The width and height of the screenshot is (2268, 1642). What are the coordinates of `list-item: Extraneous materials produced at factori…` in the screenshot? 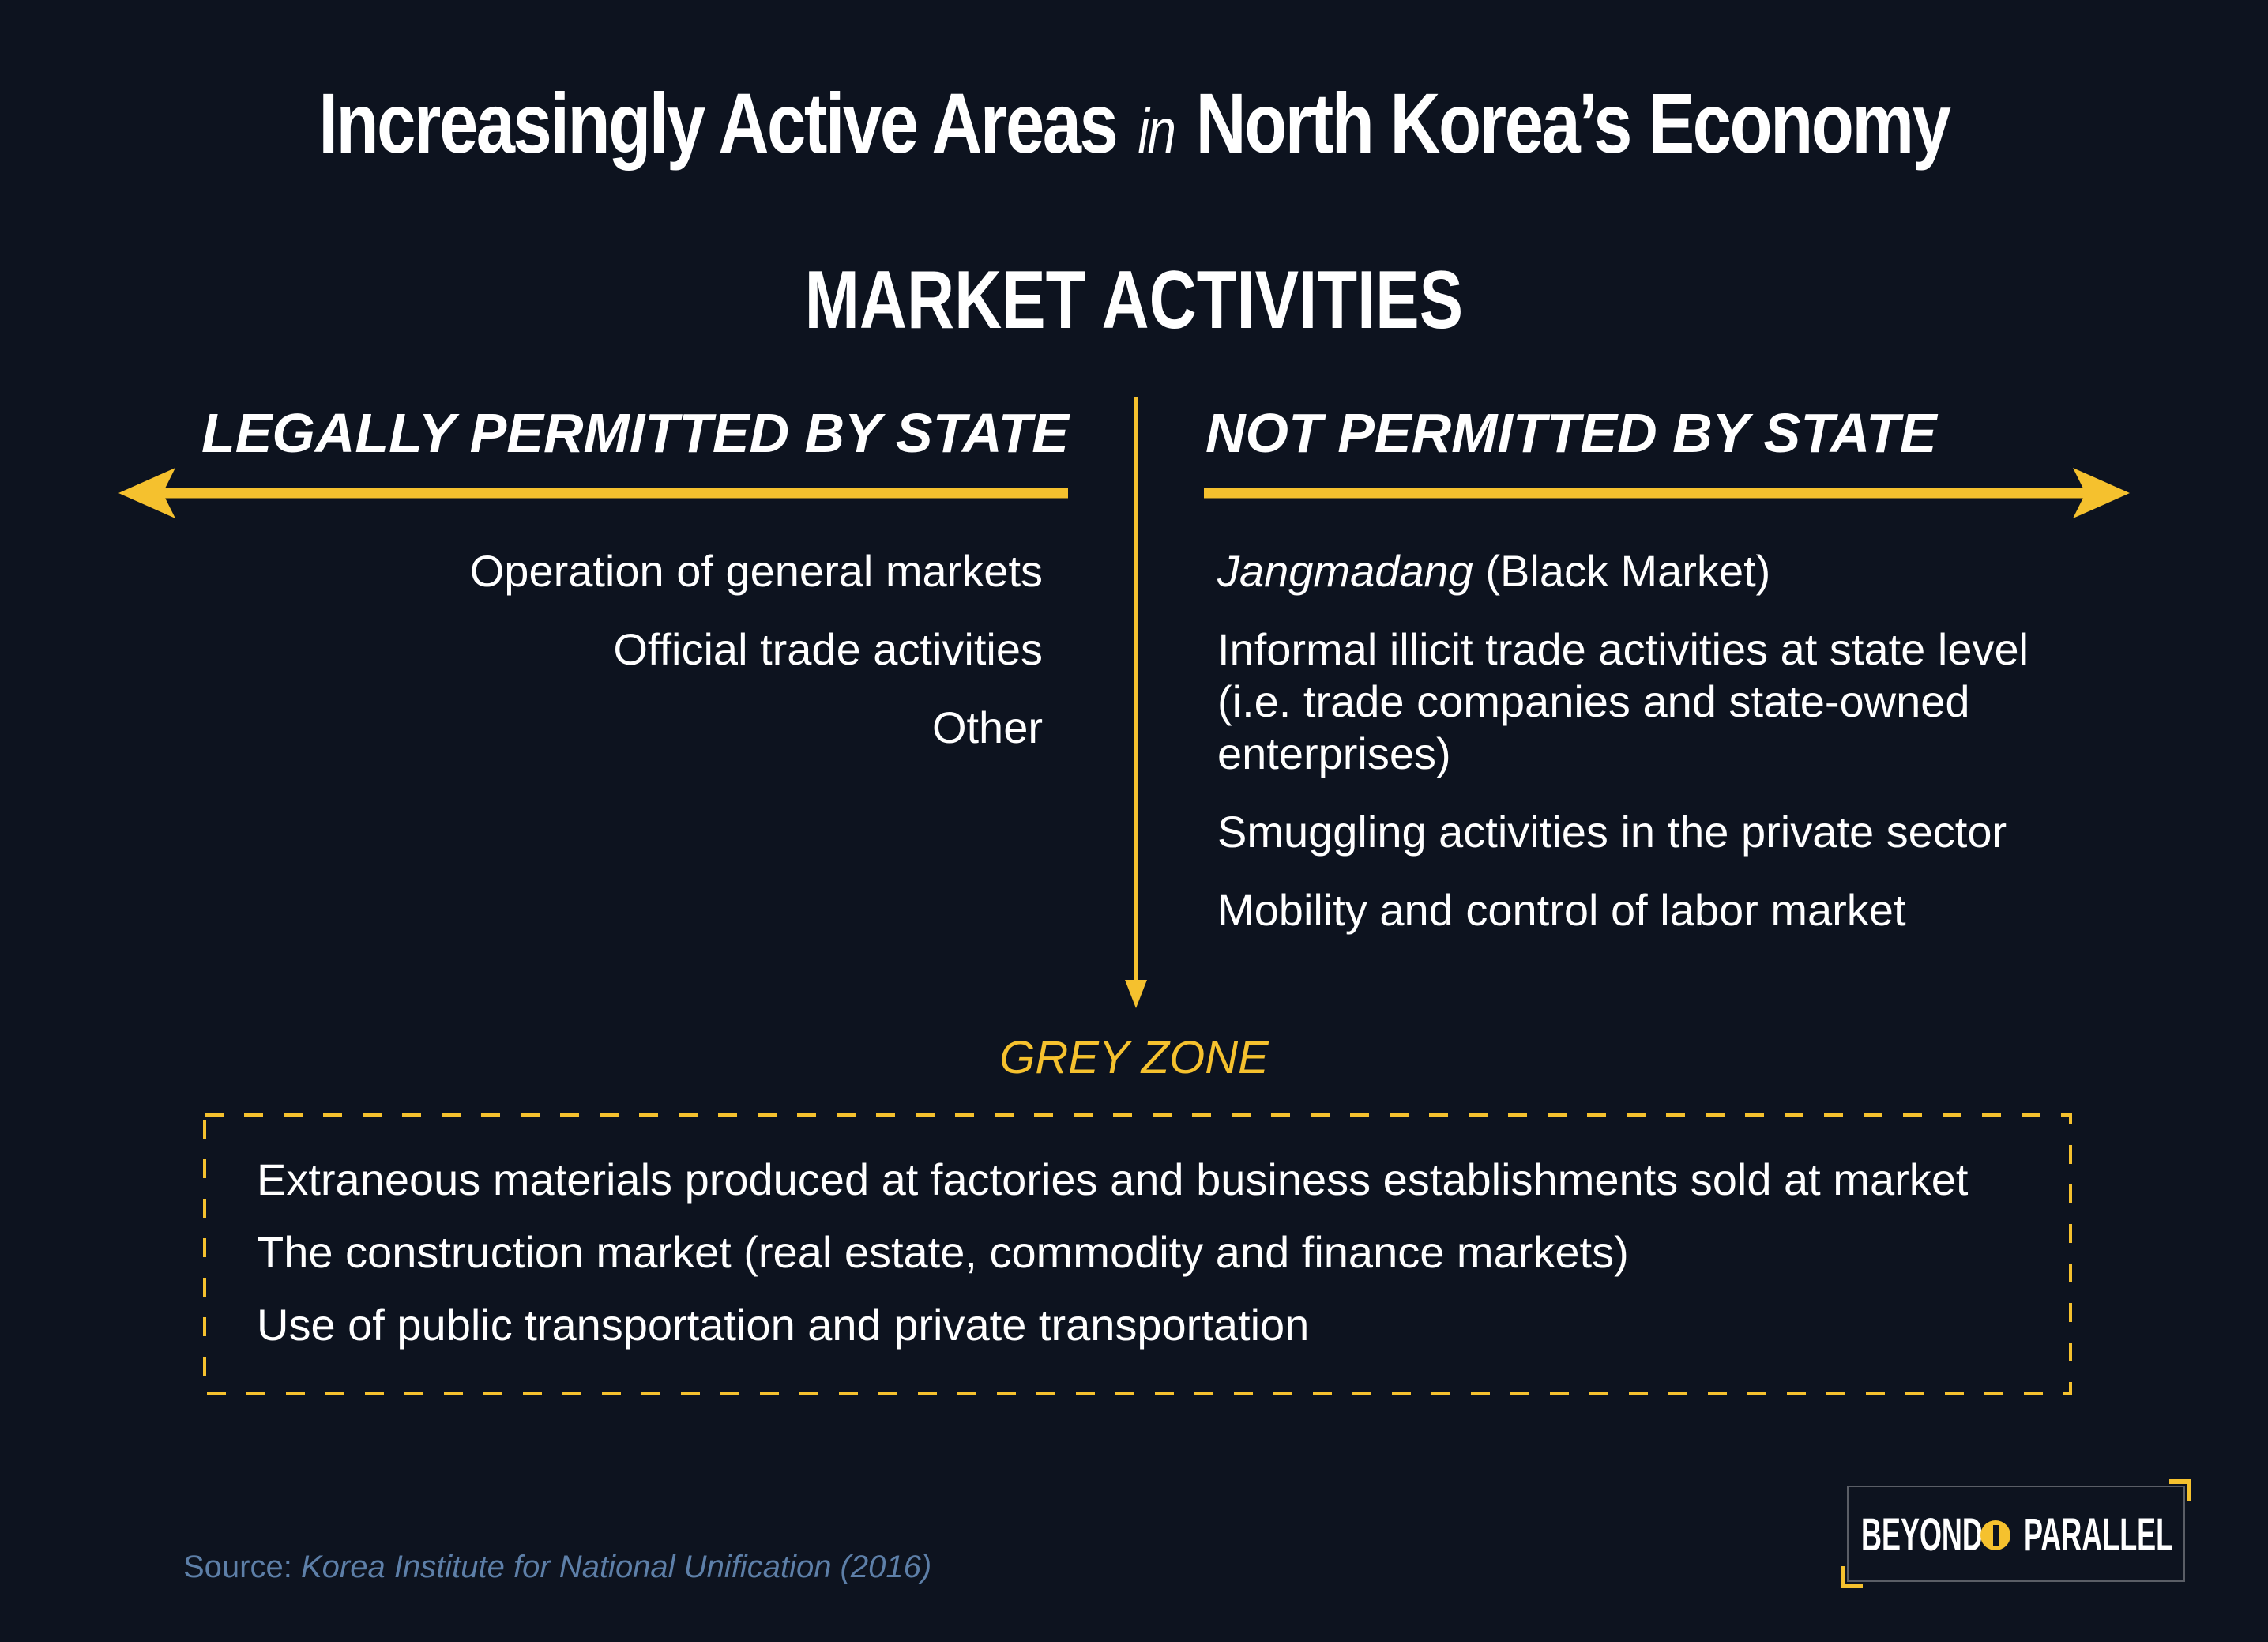 It's located at (1113, 1179).